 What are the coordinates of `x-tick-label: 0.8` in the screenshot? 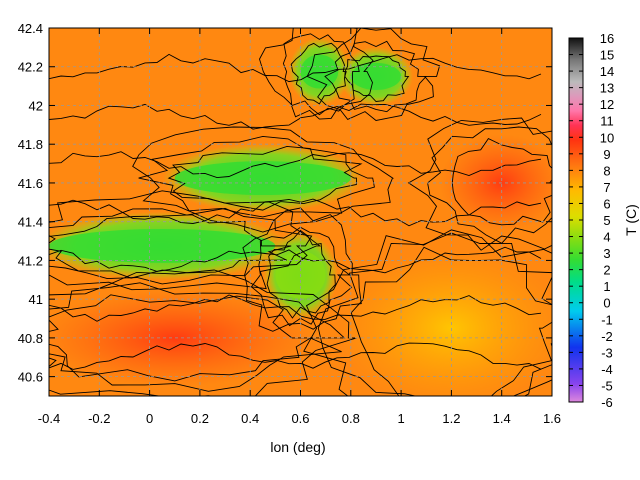 It's located at (351, 418).